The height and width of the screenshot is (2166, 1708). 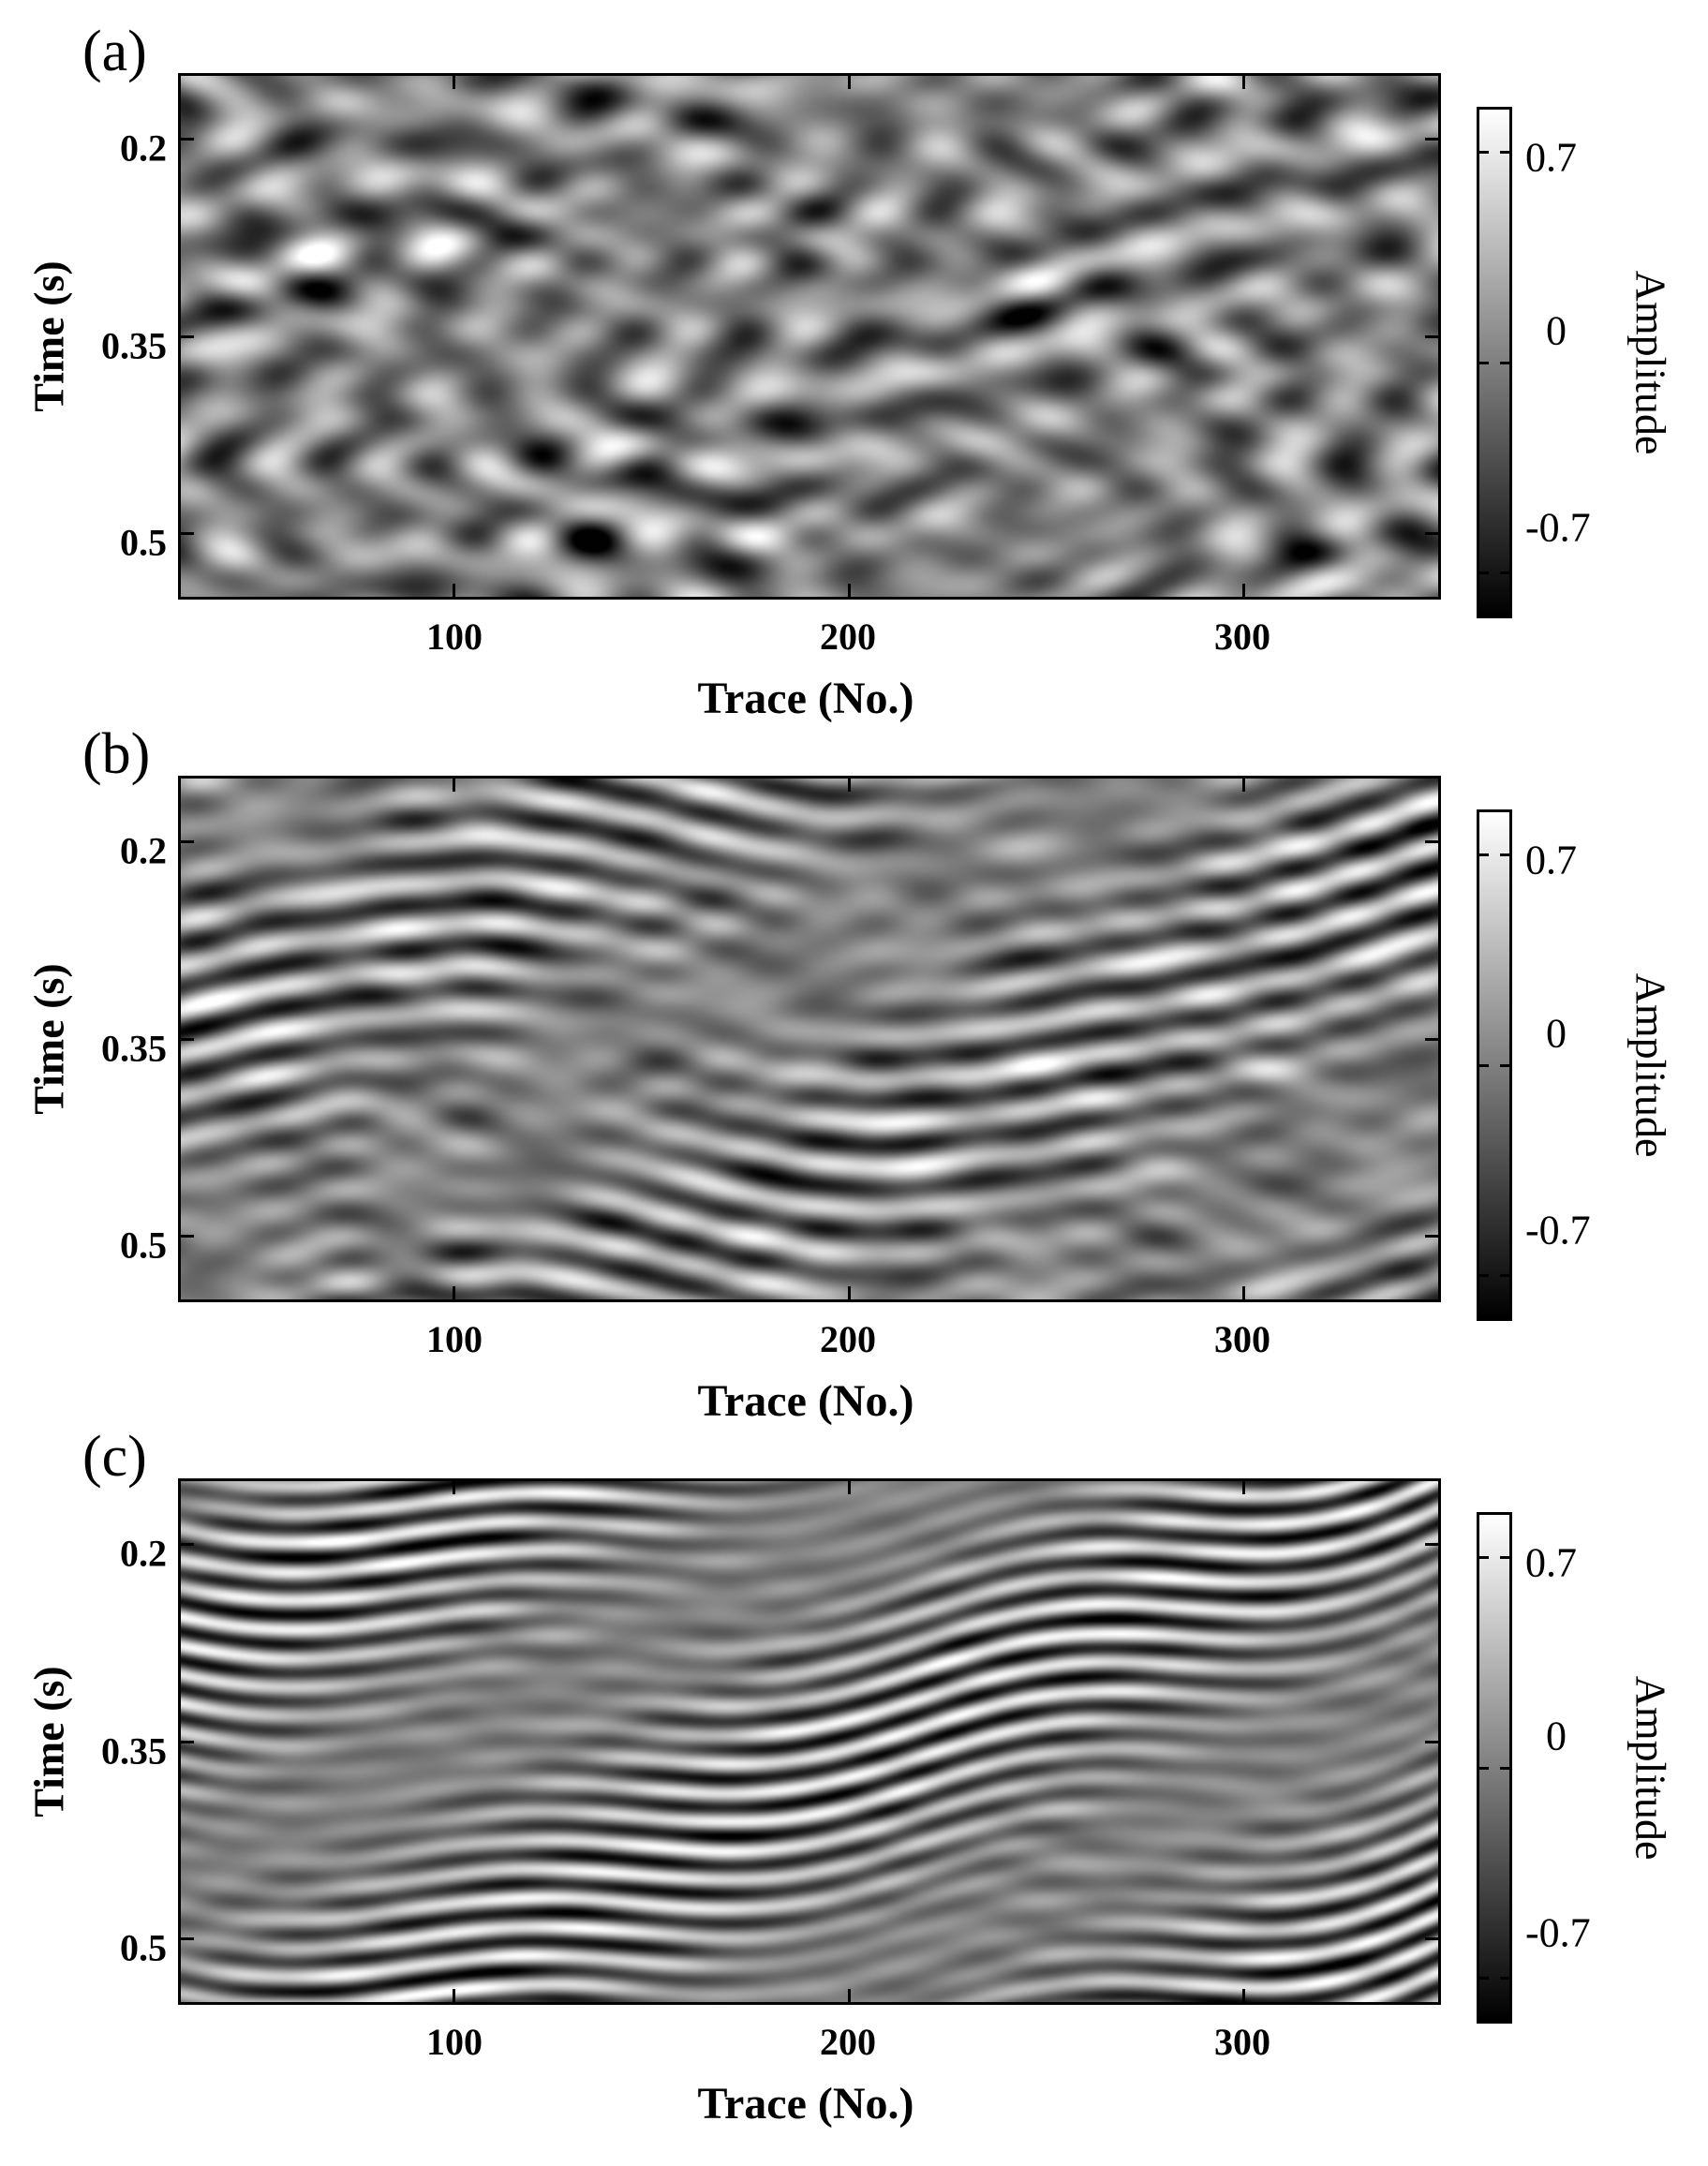 What do you see at coordinates (115, 1457) in the screenshot?
I see `panel-label: (c)` at bounding box center [115, 1457].